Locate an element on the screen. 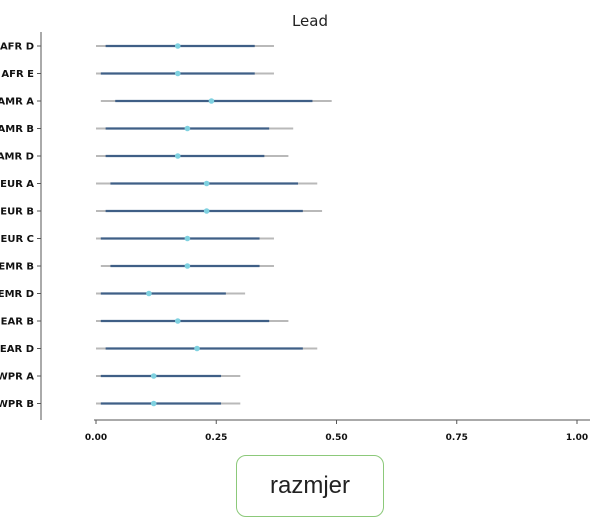 This screenshot has height=520, width=590. chart-title: Lead is located at coordinates (310, 21).